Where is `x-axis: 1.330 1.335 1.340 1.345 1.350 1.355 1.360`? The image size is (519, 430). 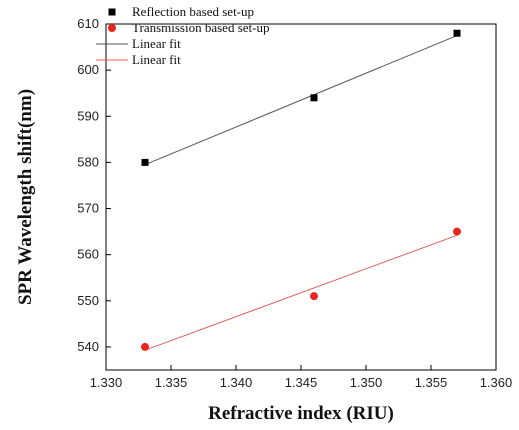 x-axis: 1.330 1.335 1.340 1.345 1.350 1.355 1.360 is located at coordinates (301, 377).